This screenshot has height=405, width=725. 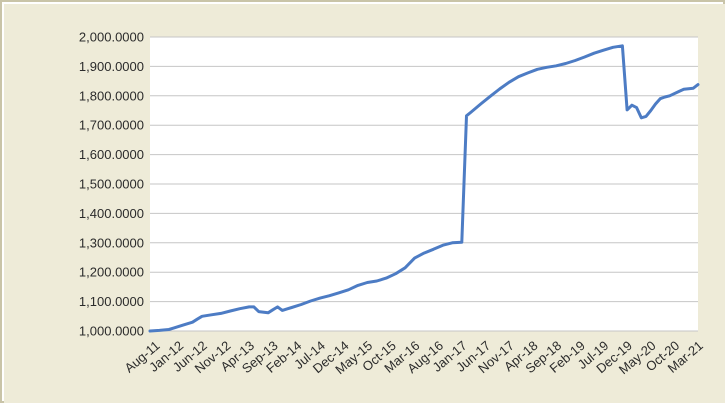 What do you see at coordinates (111, 272) in the screenshot?
I see `y-tick-label: 1,200.0000` at bounding box center [111, 272].